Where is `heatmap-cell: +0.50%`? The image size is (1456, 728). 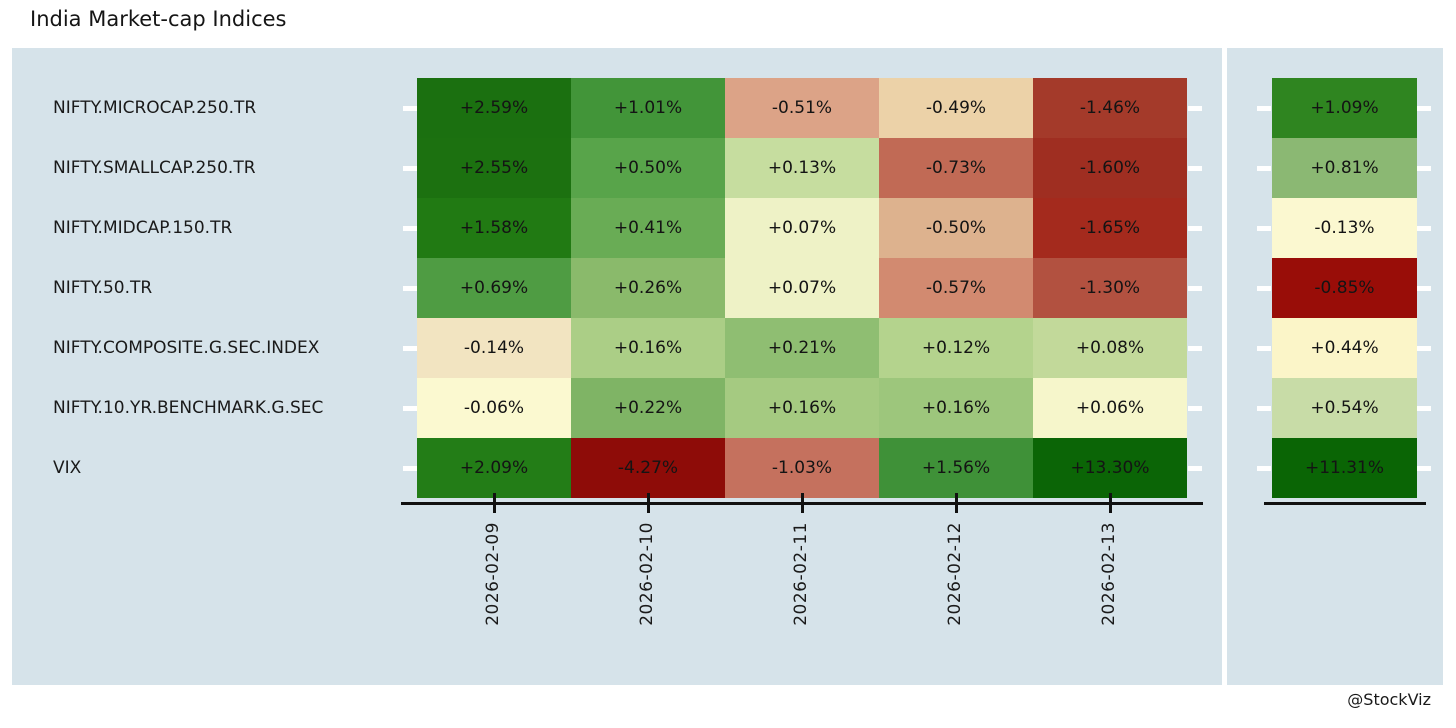
heatmap-cell: +0.50% is located at coordinates (648, 168).